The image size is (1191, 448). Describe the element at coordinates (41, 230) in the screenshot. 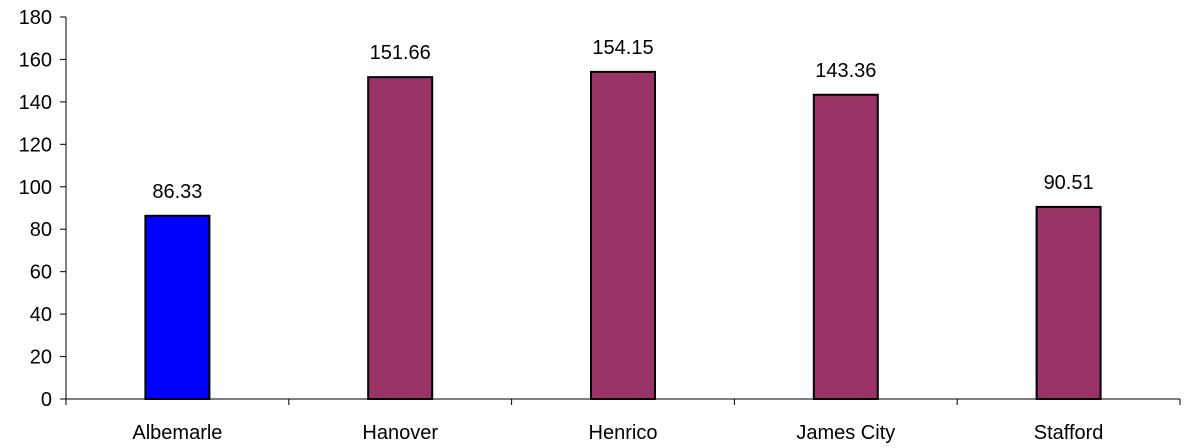

I see `y-tick-label: 80` at that location.